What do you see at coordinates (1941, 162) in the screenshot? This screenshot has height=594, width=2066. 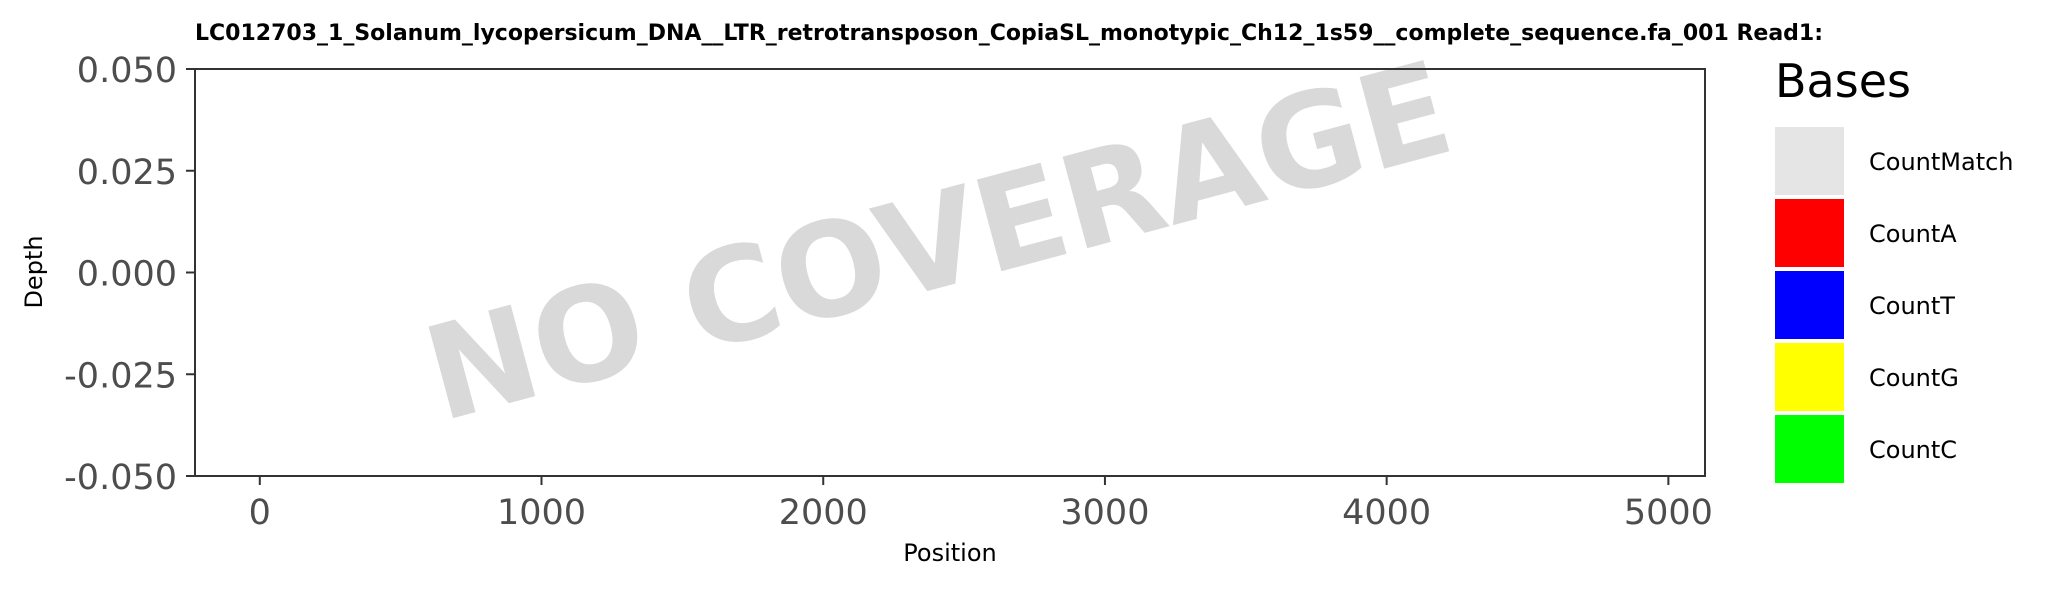 I see `legend-label-countmatch: CountMatch` at bounding box center [1941, 162].